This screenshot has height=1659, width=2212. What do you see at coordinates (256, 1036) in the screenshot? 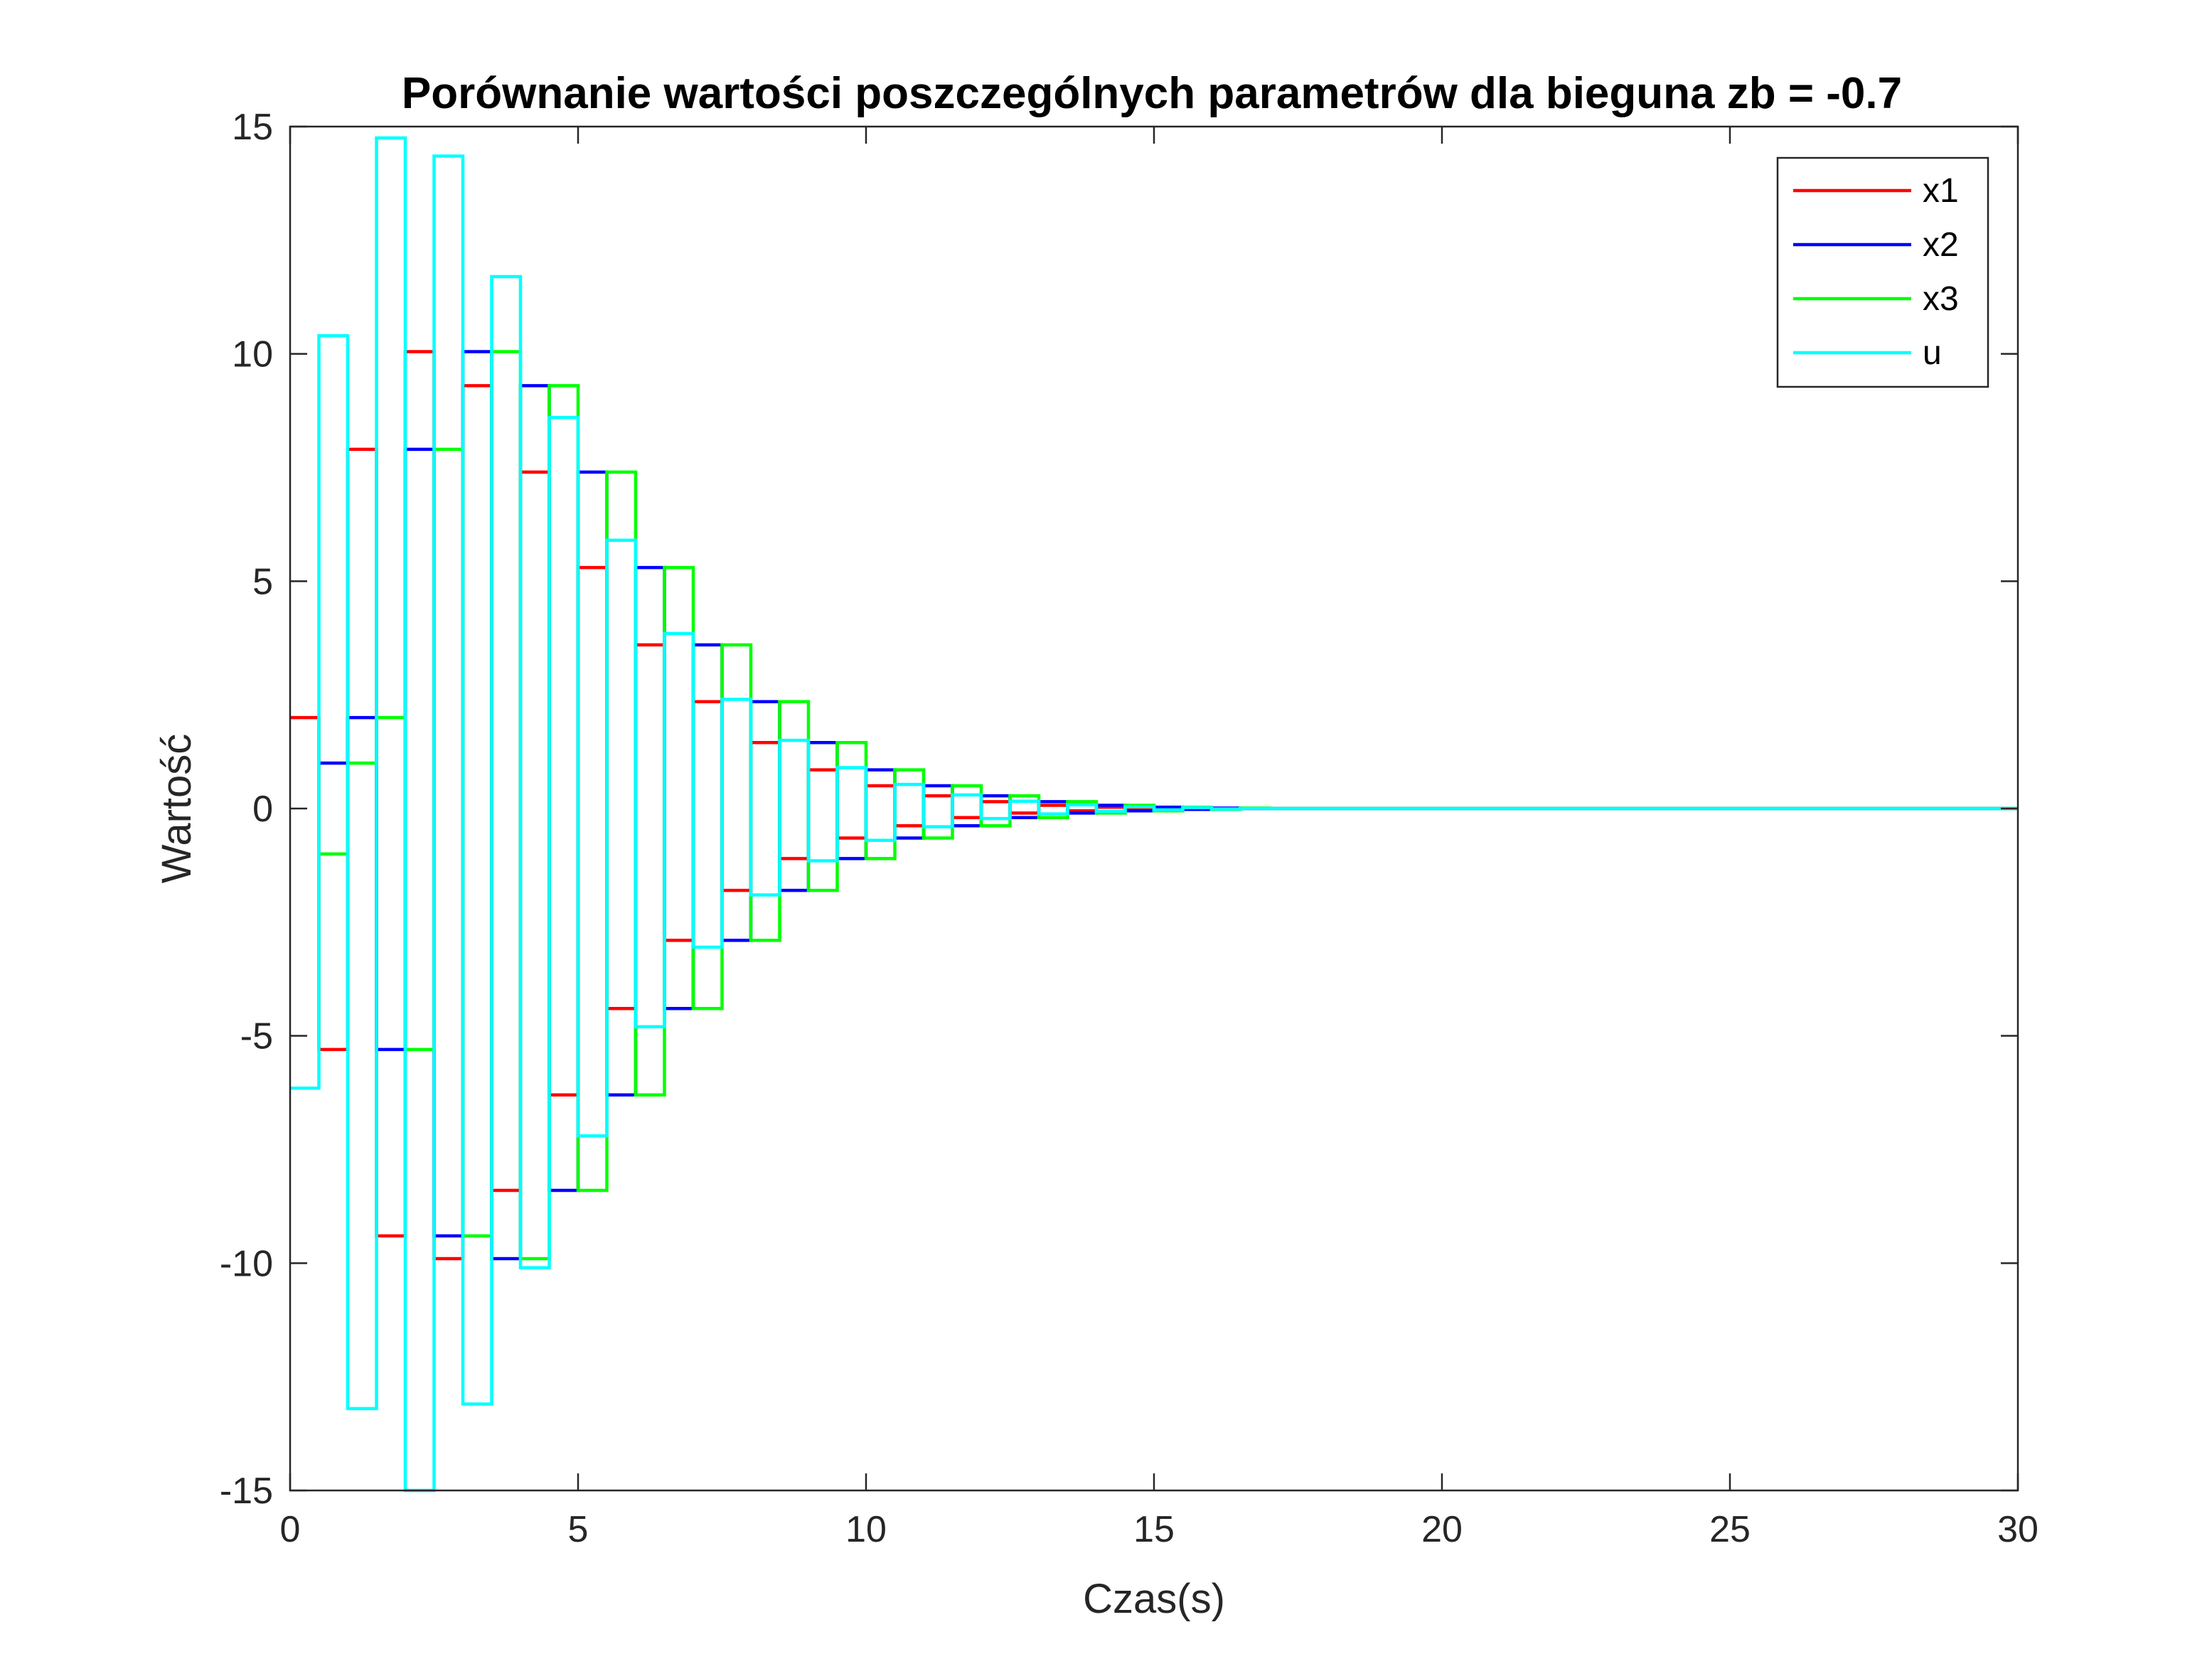
I see `y-tick-label: -5` at bounding box center [256, 1036].